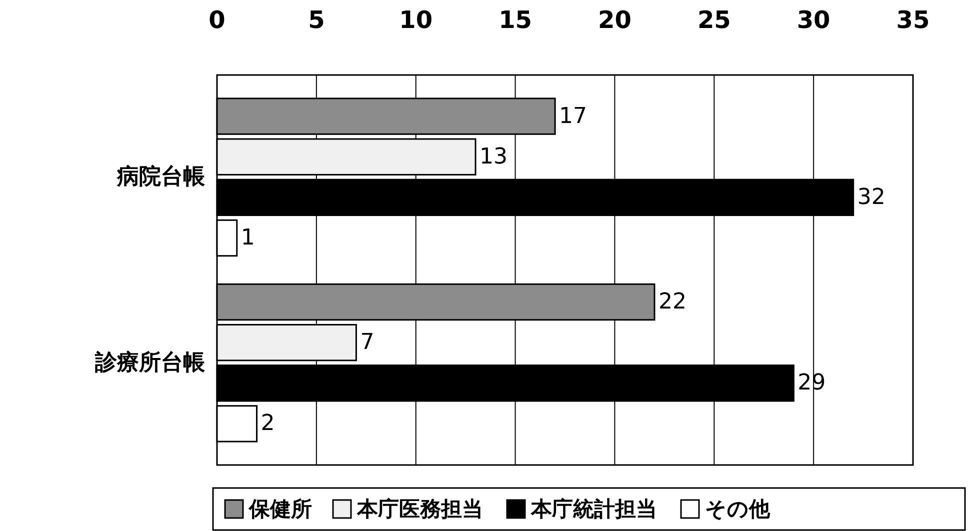 This screenshot has height=531, width=972. Describe the element at coordinates (573, 116) in the screenshot. I see `data-label: 17` at that location.